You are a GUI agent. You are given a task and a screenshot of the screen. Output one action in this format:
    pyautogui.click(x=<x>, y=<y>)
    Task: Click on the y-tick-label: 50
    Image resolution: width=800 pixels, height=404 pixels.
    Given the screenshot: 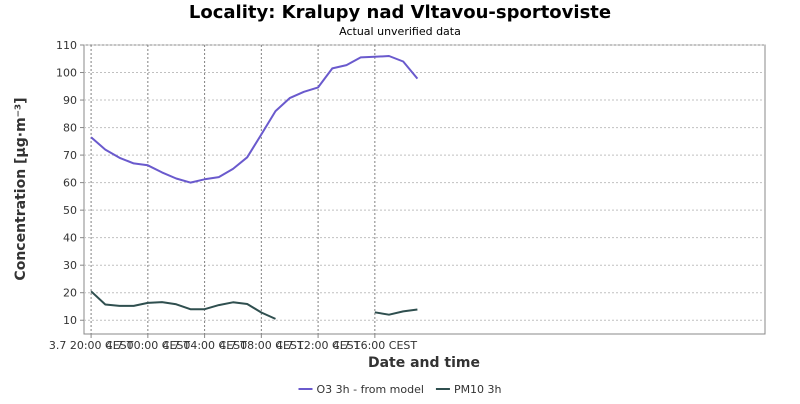 What is the action you would take?
    pyautogui.click(x=70, y=210)
    